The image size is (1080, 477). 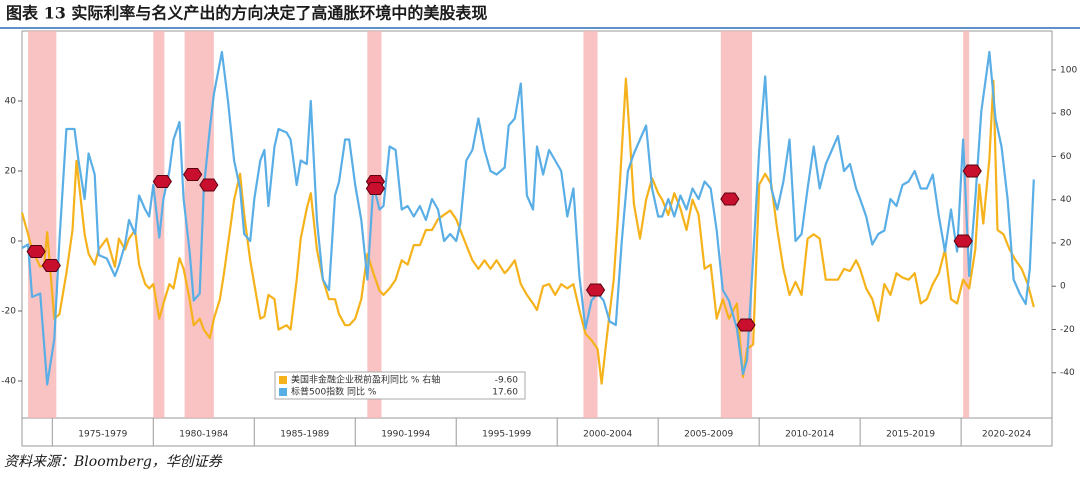 I want to click on x-tick-label: 2015-2019, so click(x=910, y=435).